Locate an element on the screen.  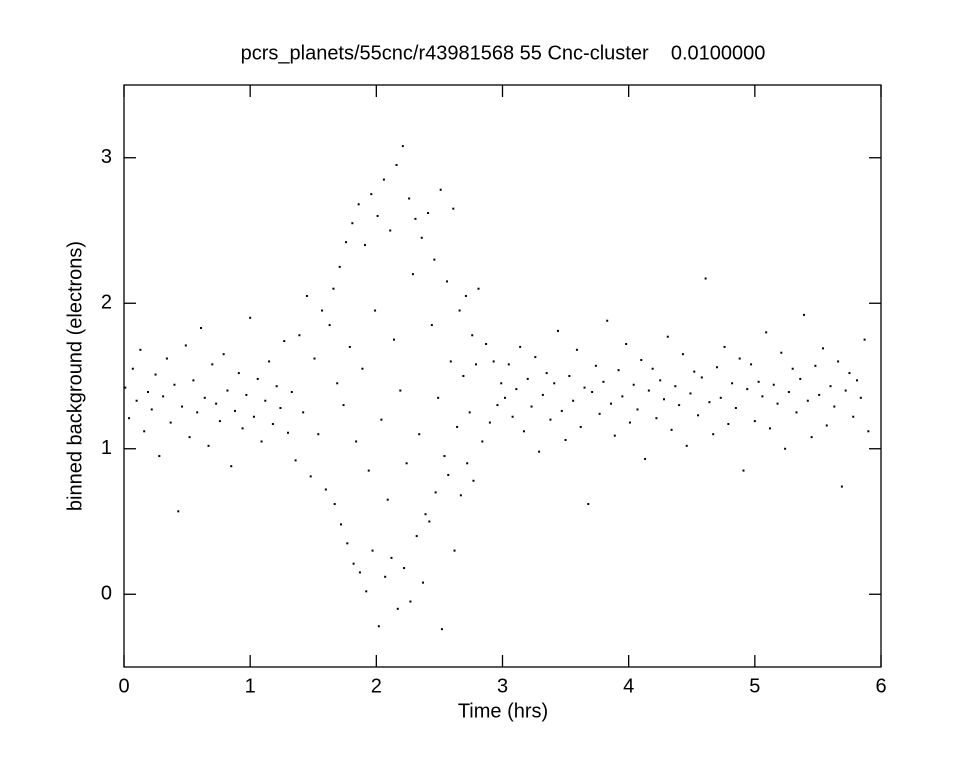
x-tick-label: 3 is located at coordinates (502, 686).